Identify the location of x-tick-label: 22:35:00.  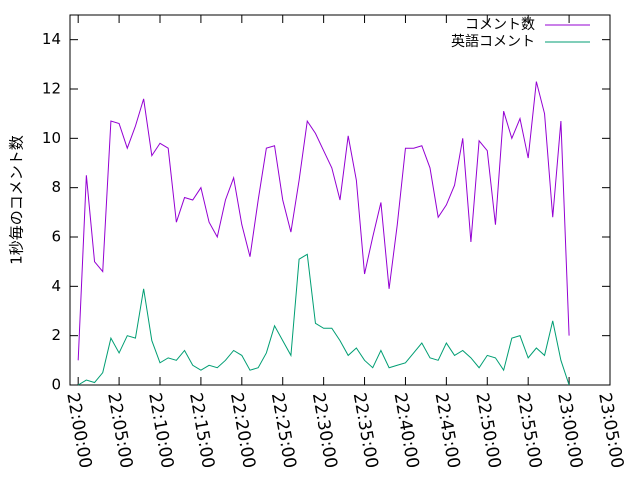
(365, 430).